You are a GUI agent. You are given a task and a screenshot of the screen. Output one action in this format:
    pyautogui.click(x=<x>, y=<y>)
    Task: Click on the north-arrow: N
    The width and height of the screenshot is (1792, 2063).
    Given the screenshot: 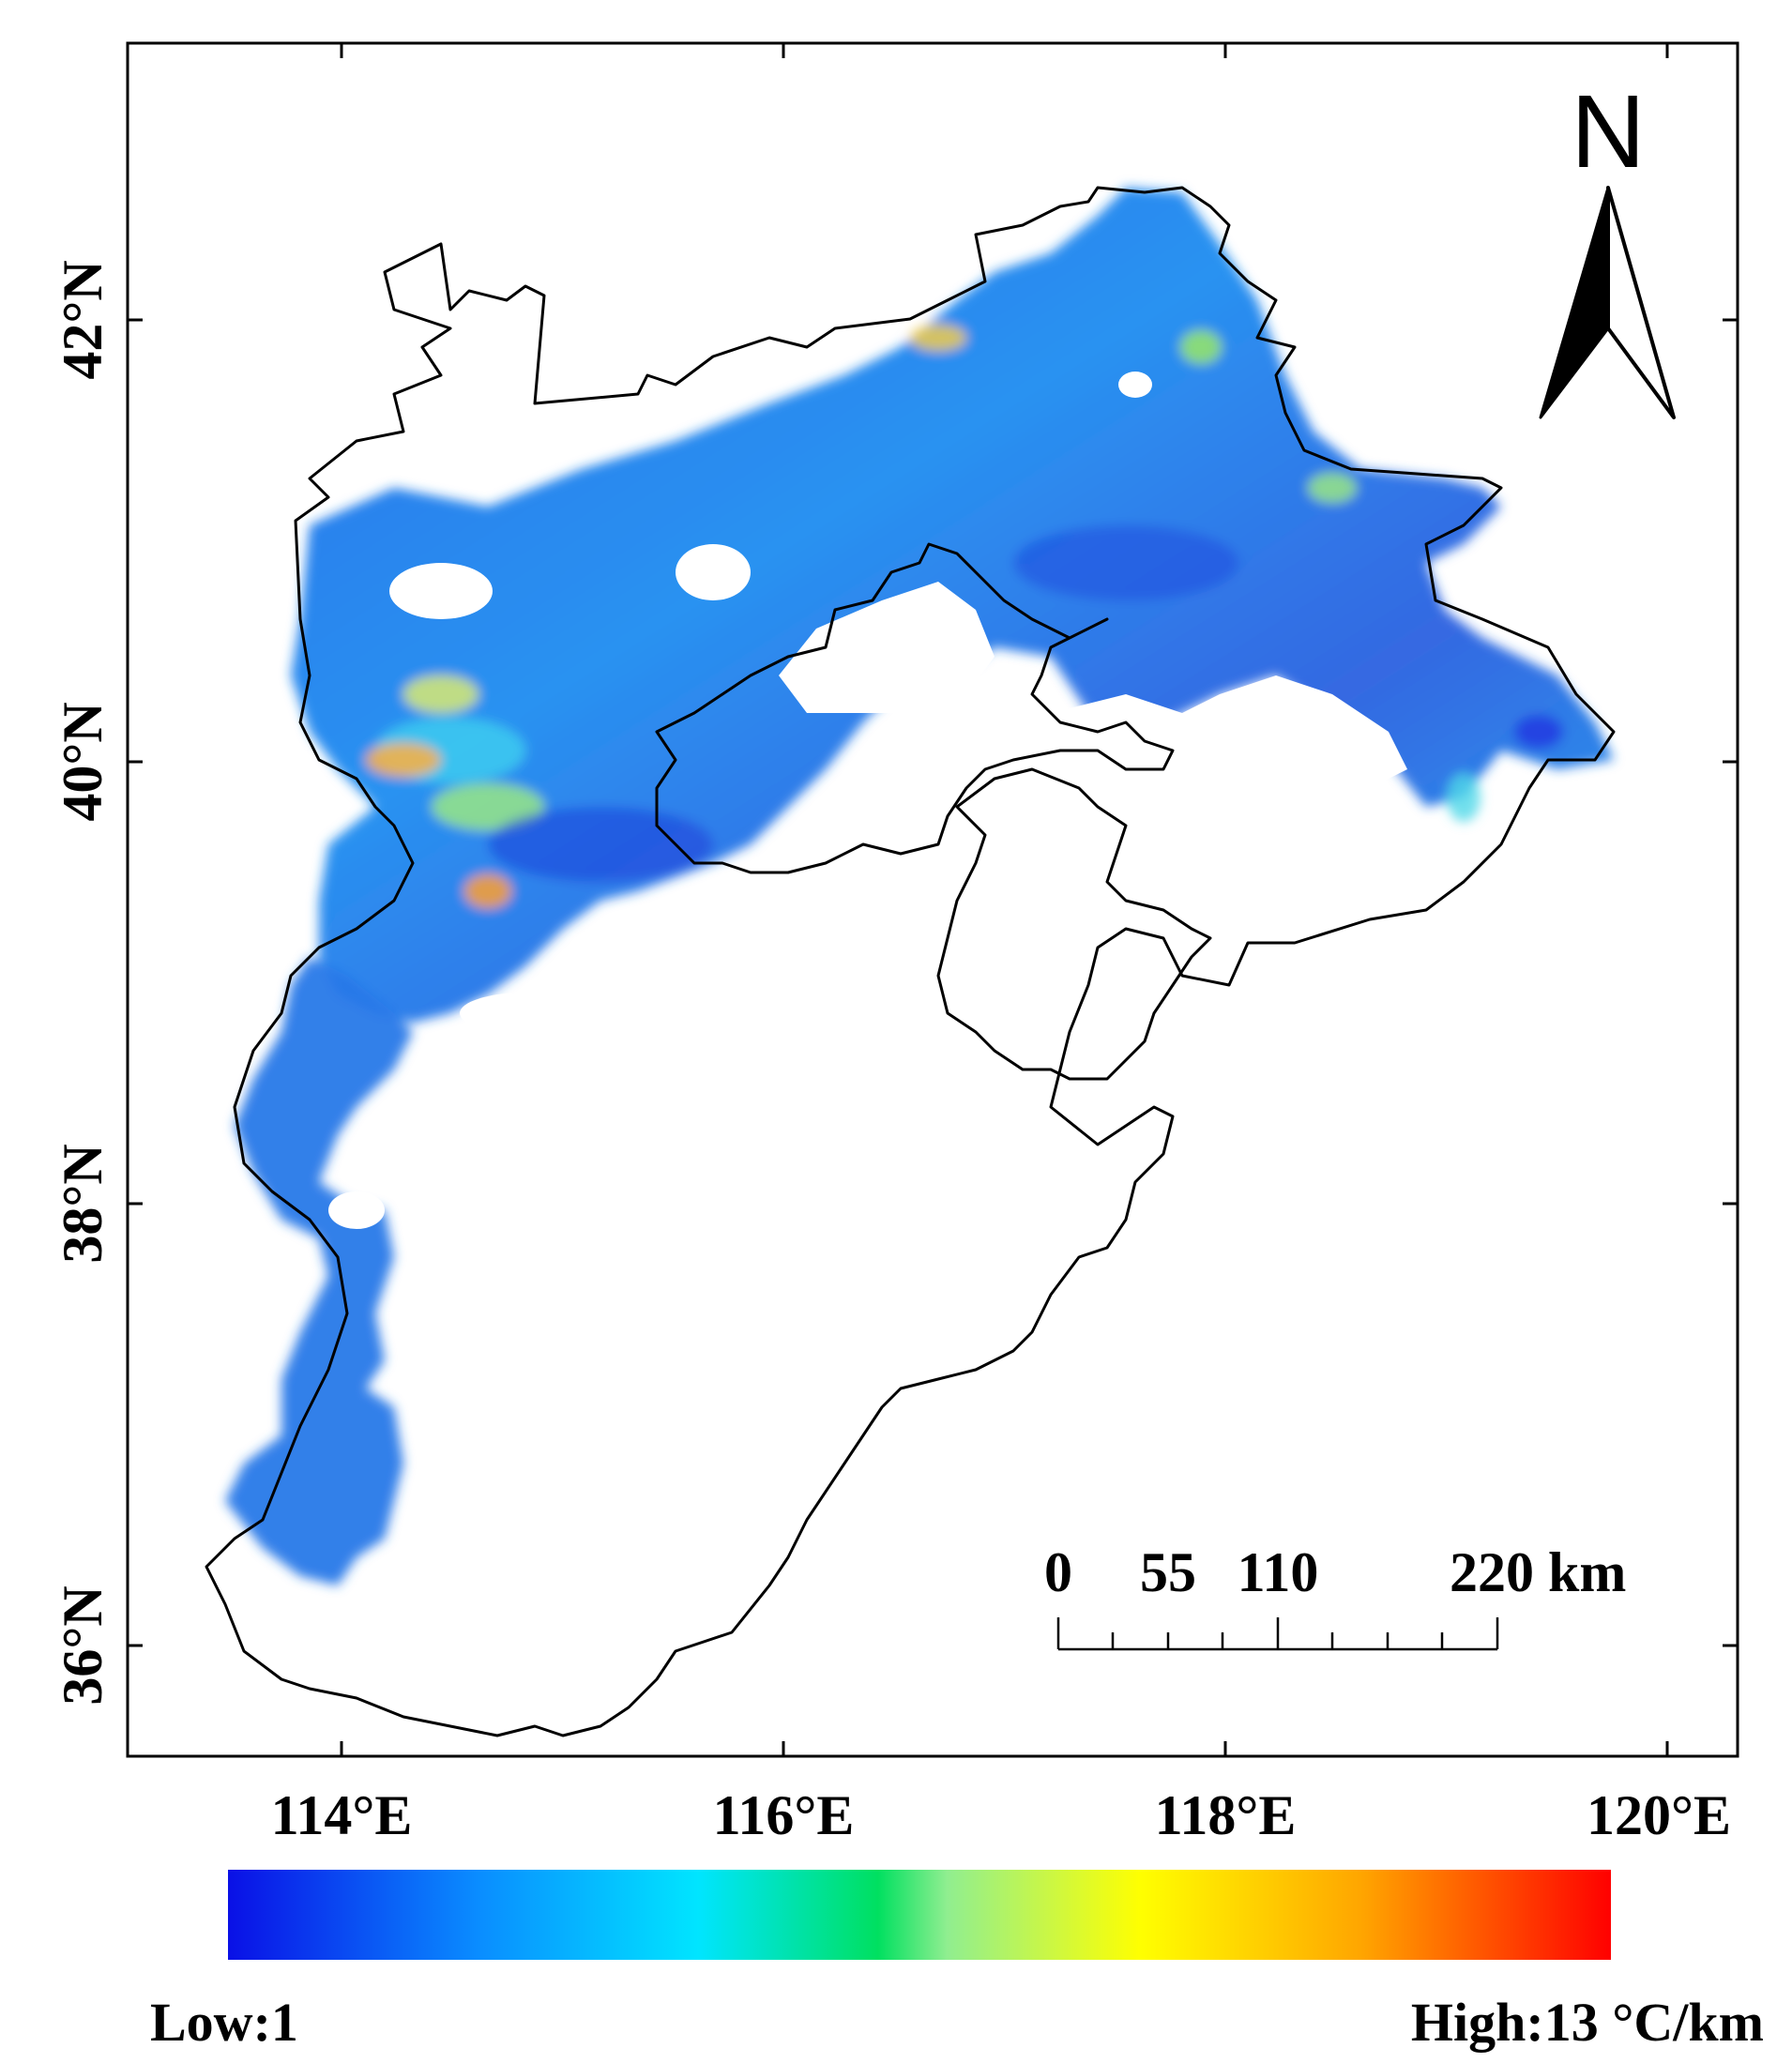 What is the action you would take?
    pyautogui.click(x=1607, y=246)
    